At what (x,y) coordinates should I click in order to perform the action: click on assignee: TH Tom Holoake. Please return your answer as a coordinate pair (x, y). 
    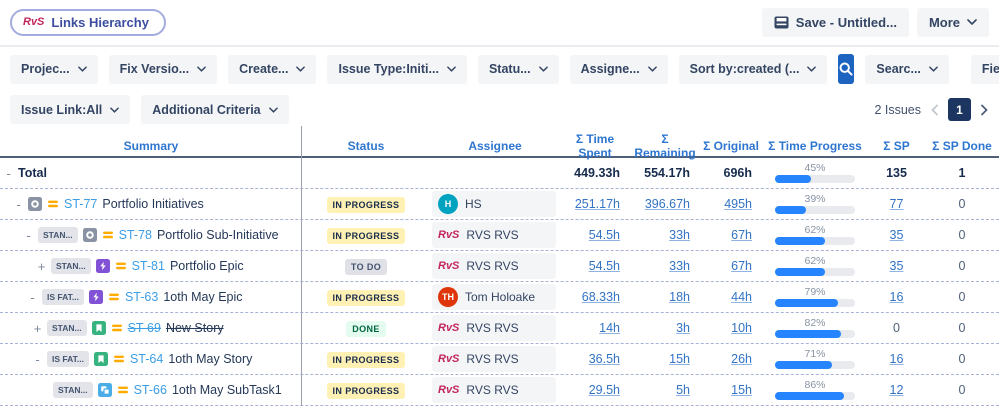
    Looking at the image, I should click on (494, 297).